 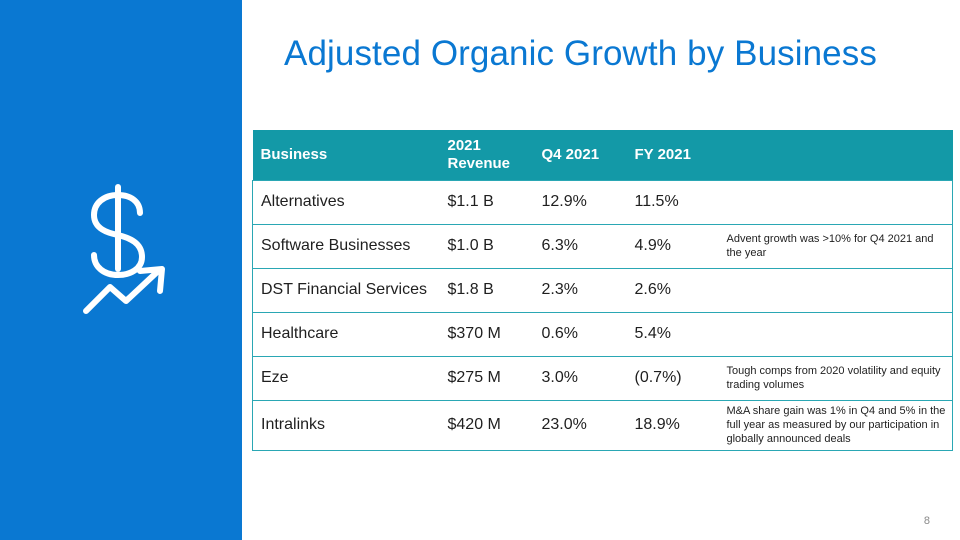 What do you see at coordinates (486, 334) in the screenshot?
I see `revenue-value: $370 M` at bounding box center [486, 334].